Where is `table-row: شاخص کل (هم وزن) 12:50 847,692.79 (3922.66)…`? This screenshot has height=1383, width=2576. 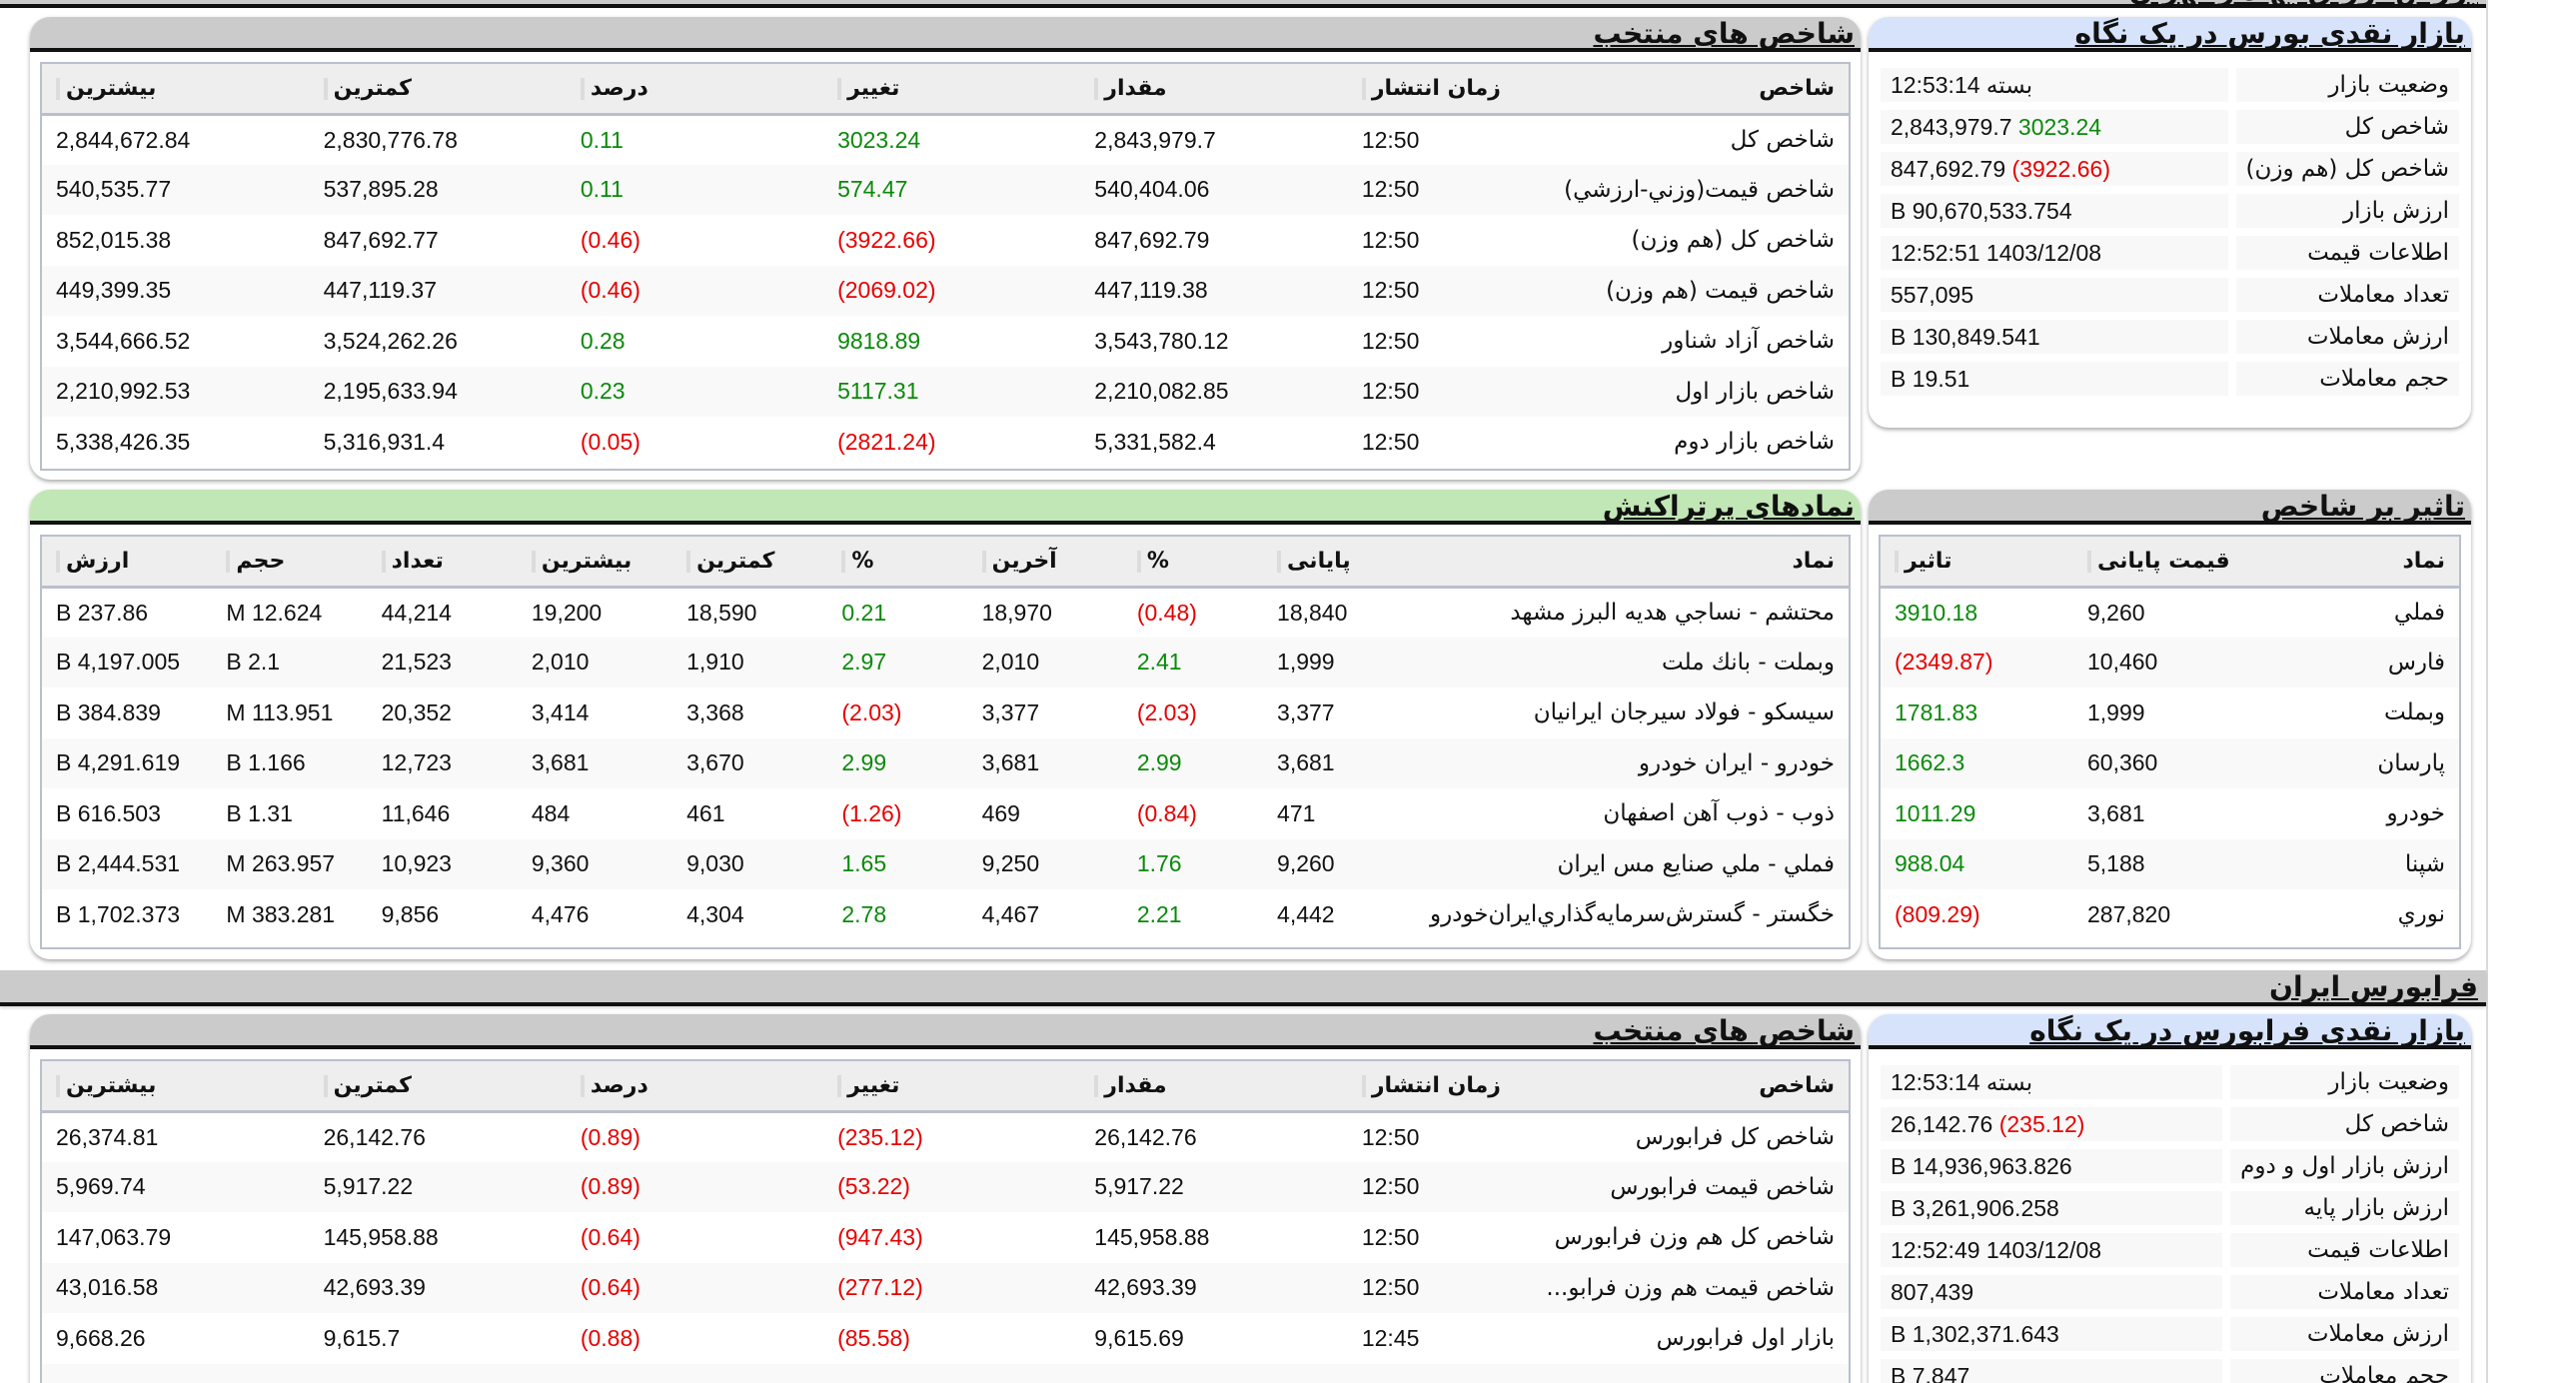
table-row: شاخص کل (هم وزن) 12:50 847,692.79 (3922.66)… is located at coordinates (945, 240).